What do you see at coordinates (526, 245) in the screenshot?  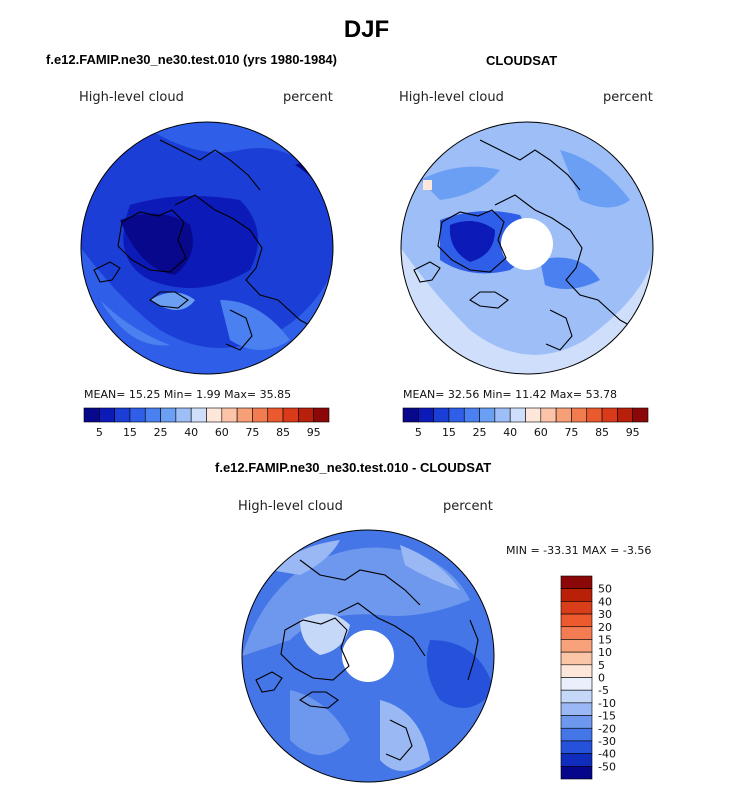 I see `obs-coastlines` at bounding box center [526, 245].